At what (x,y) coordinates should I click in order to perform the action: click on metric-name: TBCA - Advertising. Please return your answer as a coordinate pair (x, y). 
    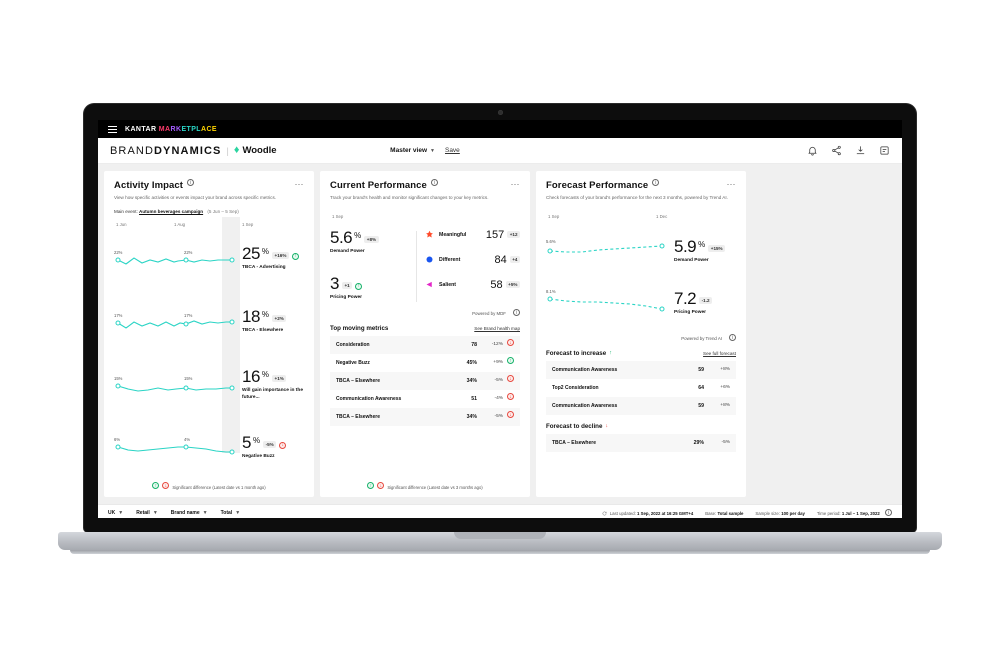
    Looking at the image, I should click on (264, 268).